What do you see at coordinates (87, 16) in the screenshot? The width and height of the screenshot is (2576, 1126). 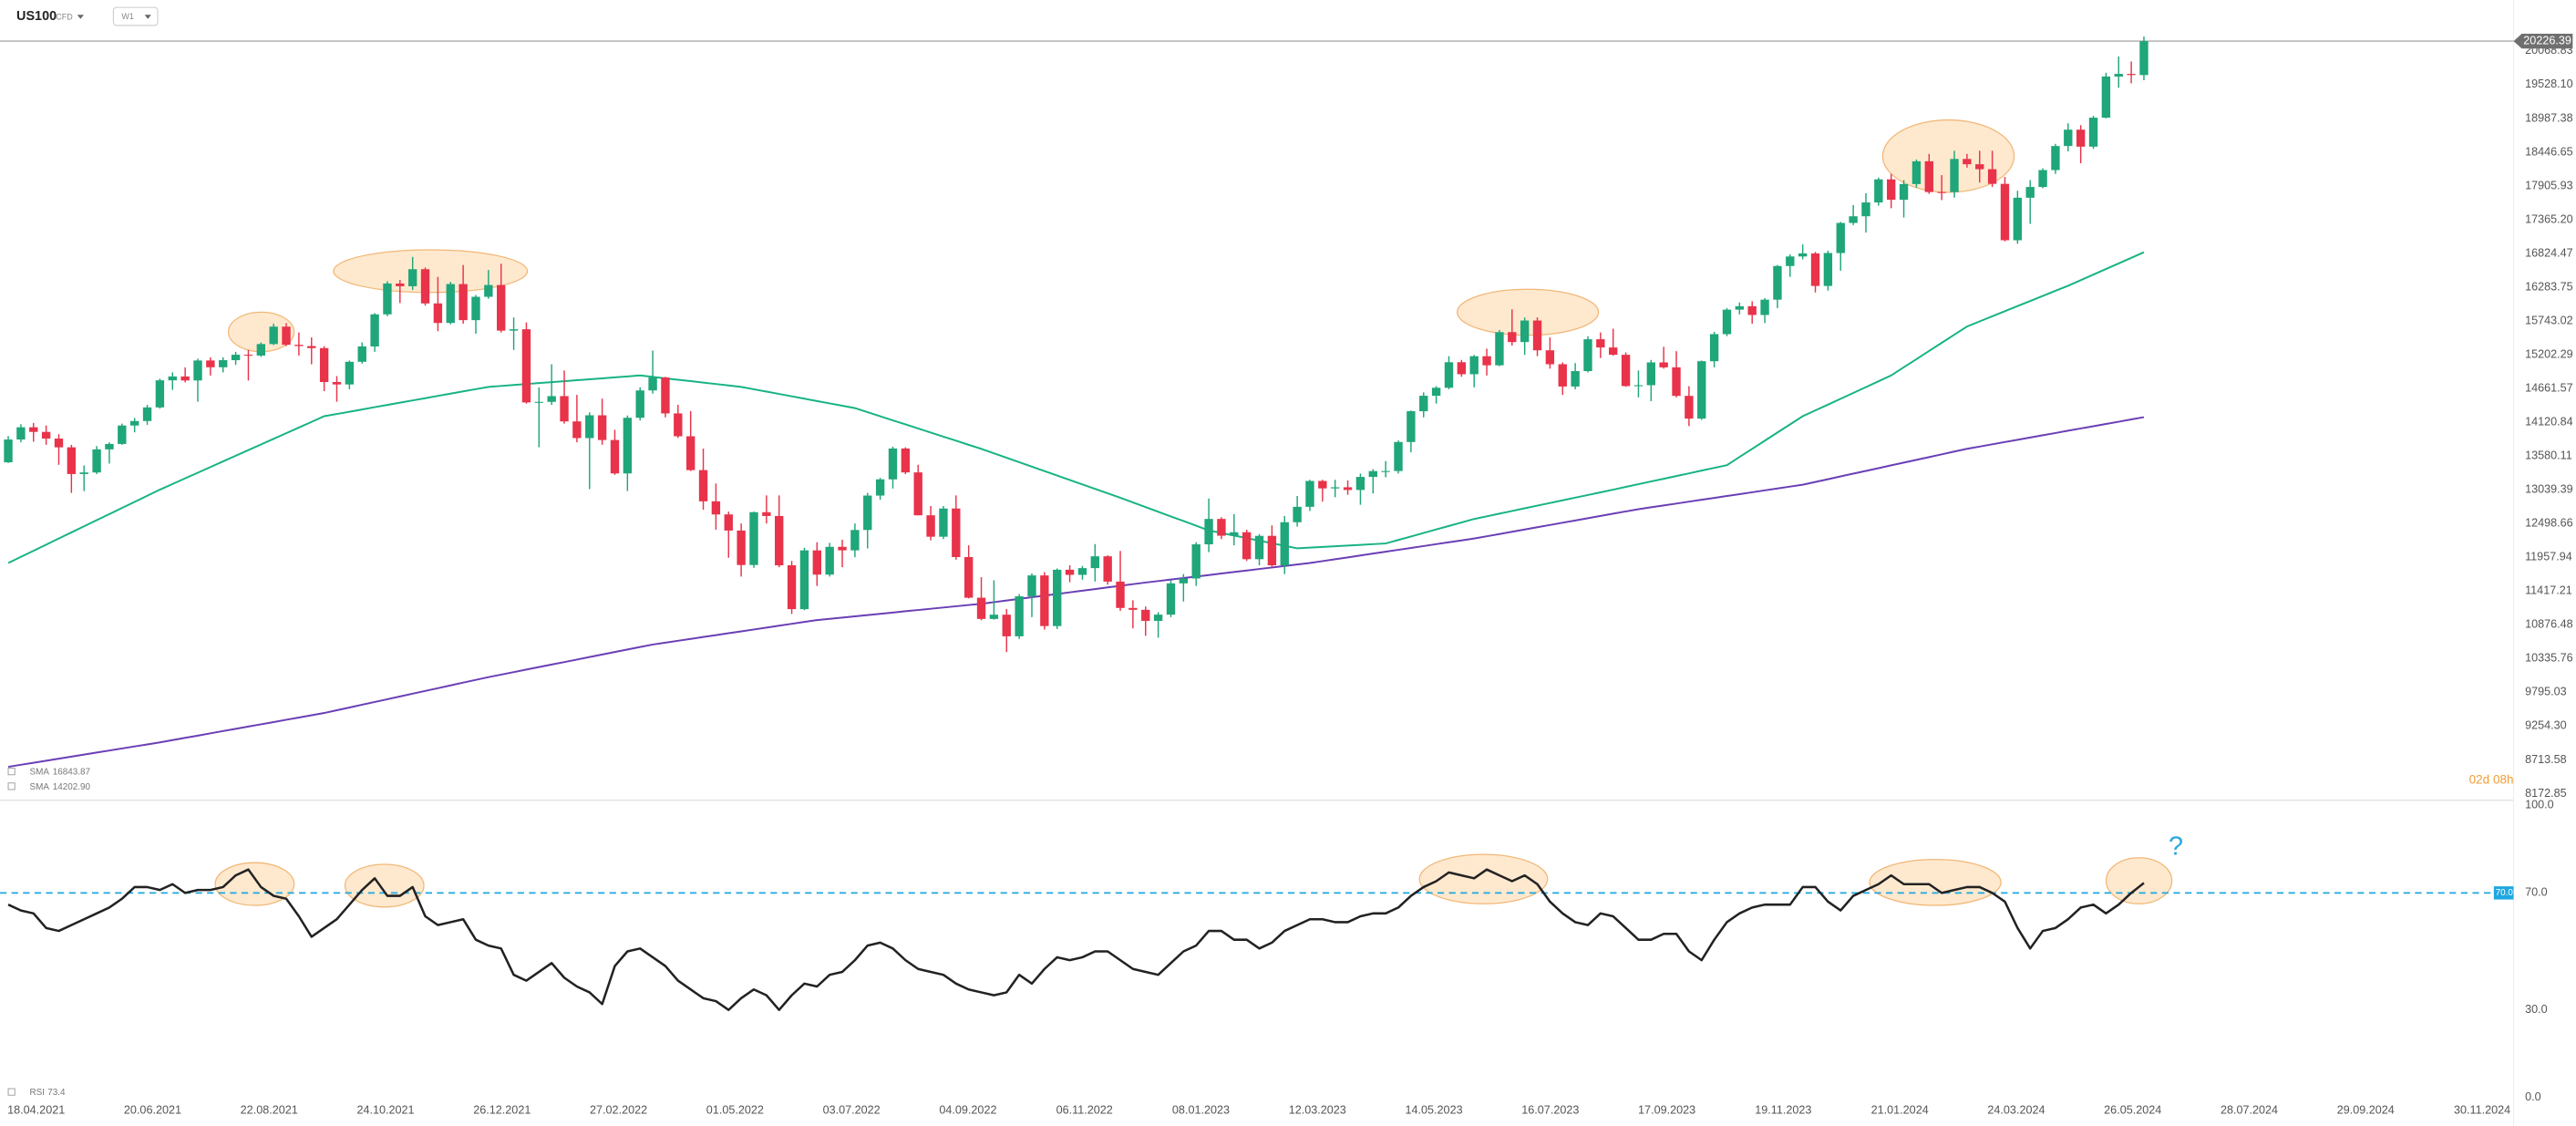 I see `toolbar: US100 CFD W1` at bounding box center [87, 16].